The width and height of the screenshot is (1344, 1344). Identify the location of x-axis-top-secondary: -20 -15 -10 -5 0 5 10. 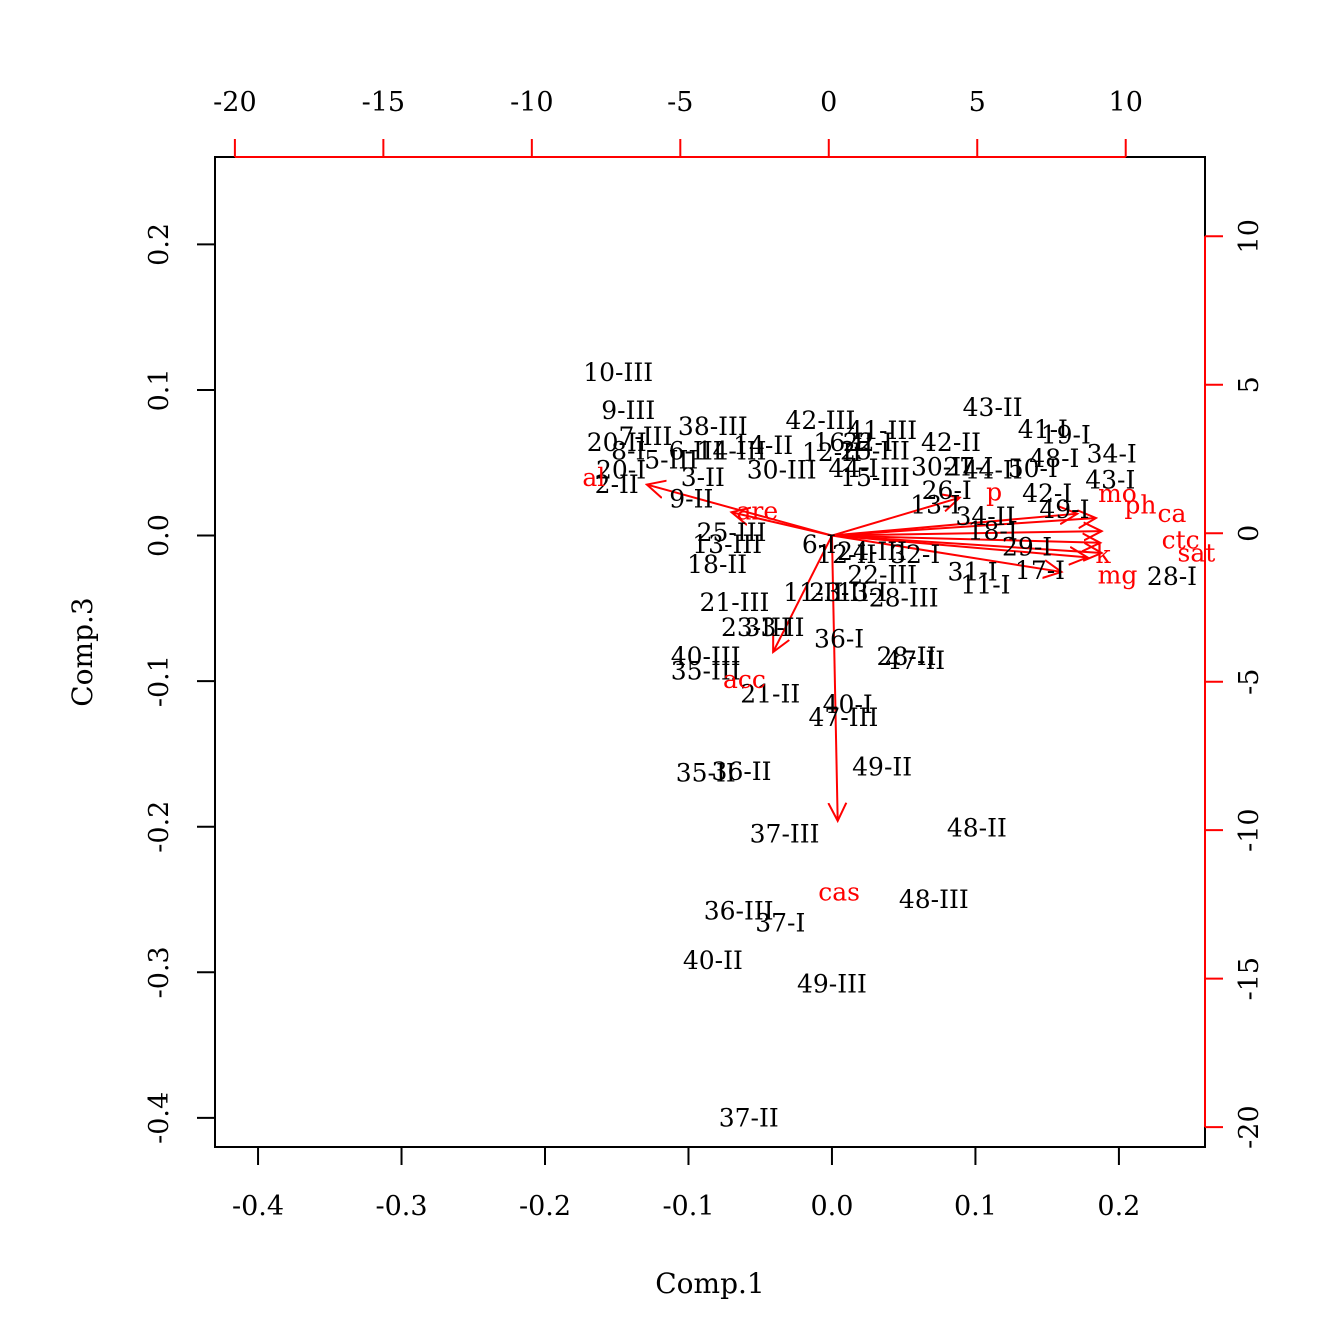
(678, 122).